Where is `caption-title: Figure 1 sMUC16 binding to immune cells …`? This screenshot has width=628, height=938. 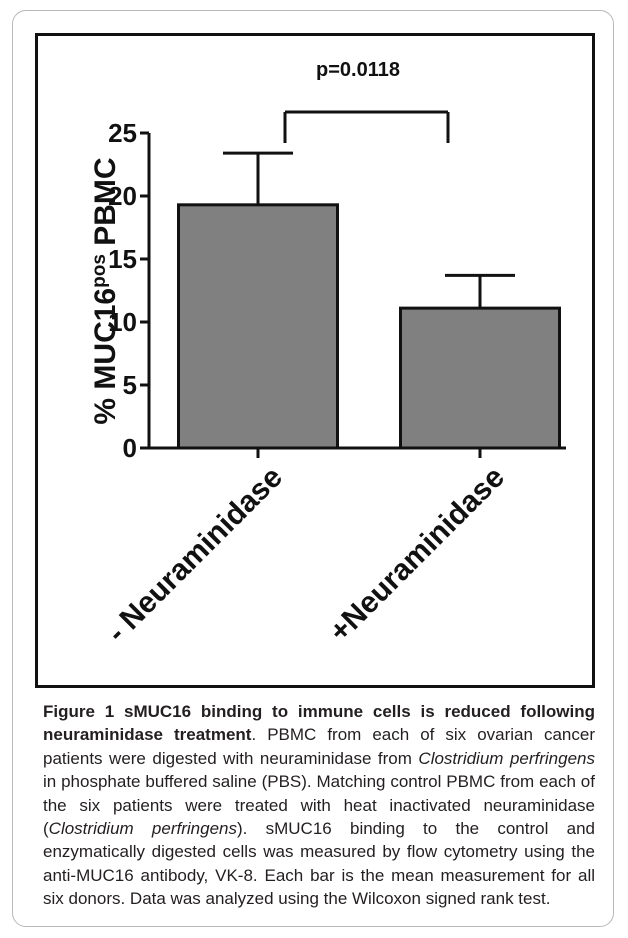
caption-title: Figure 1 sMUC16 binding to immune cells … is located at coordinates (319, 723).